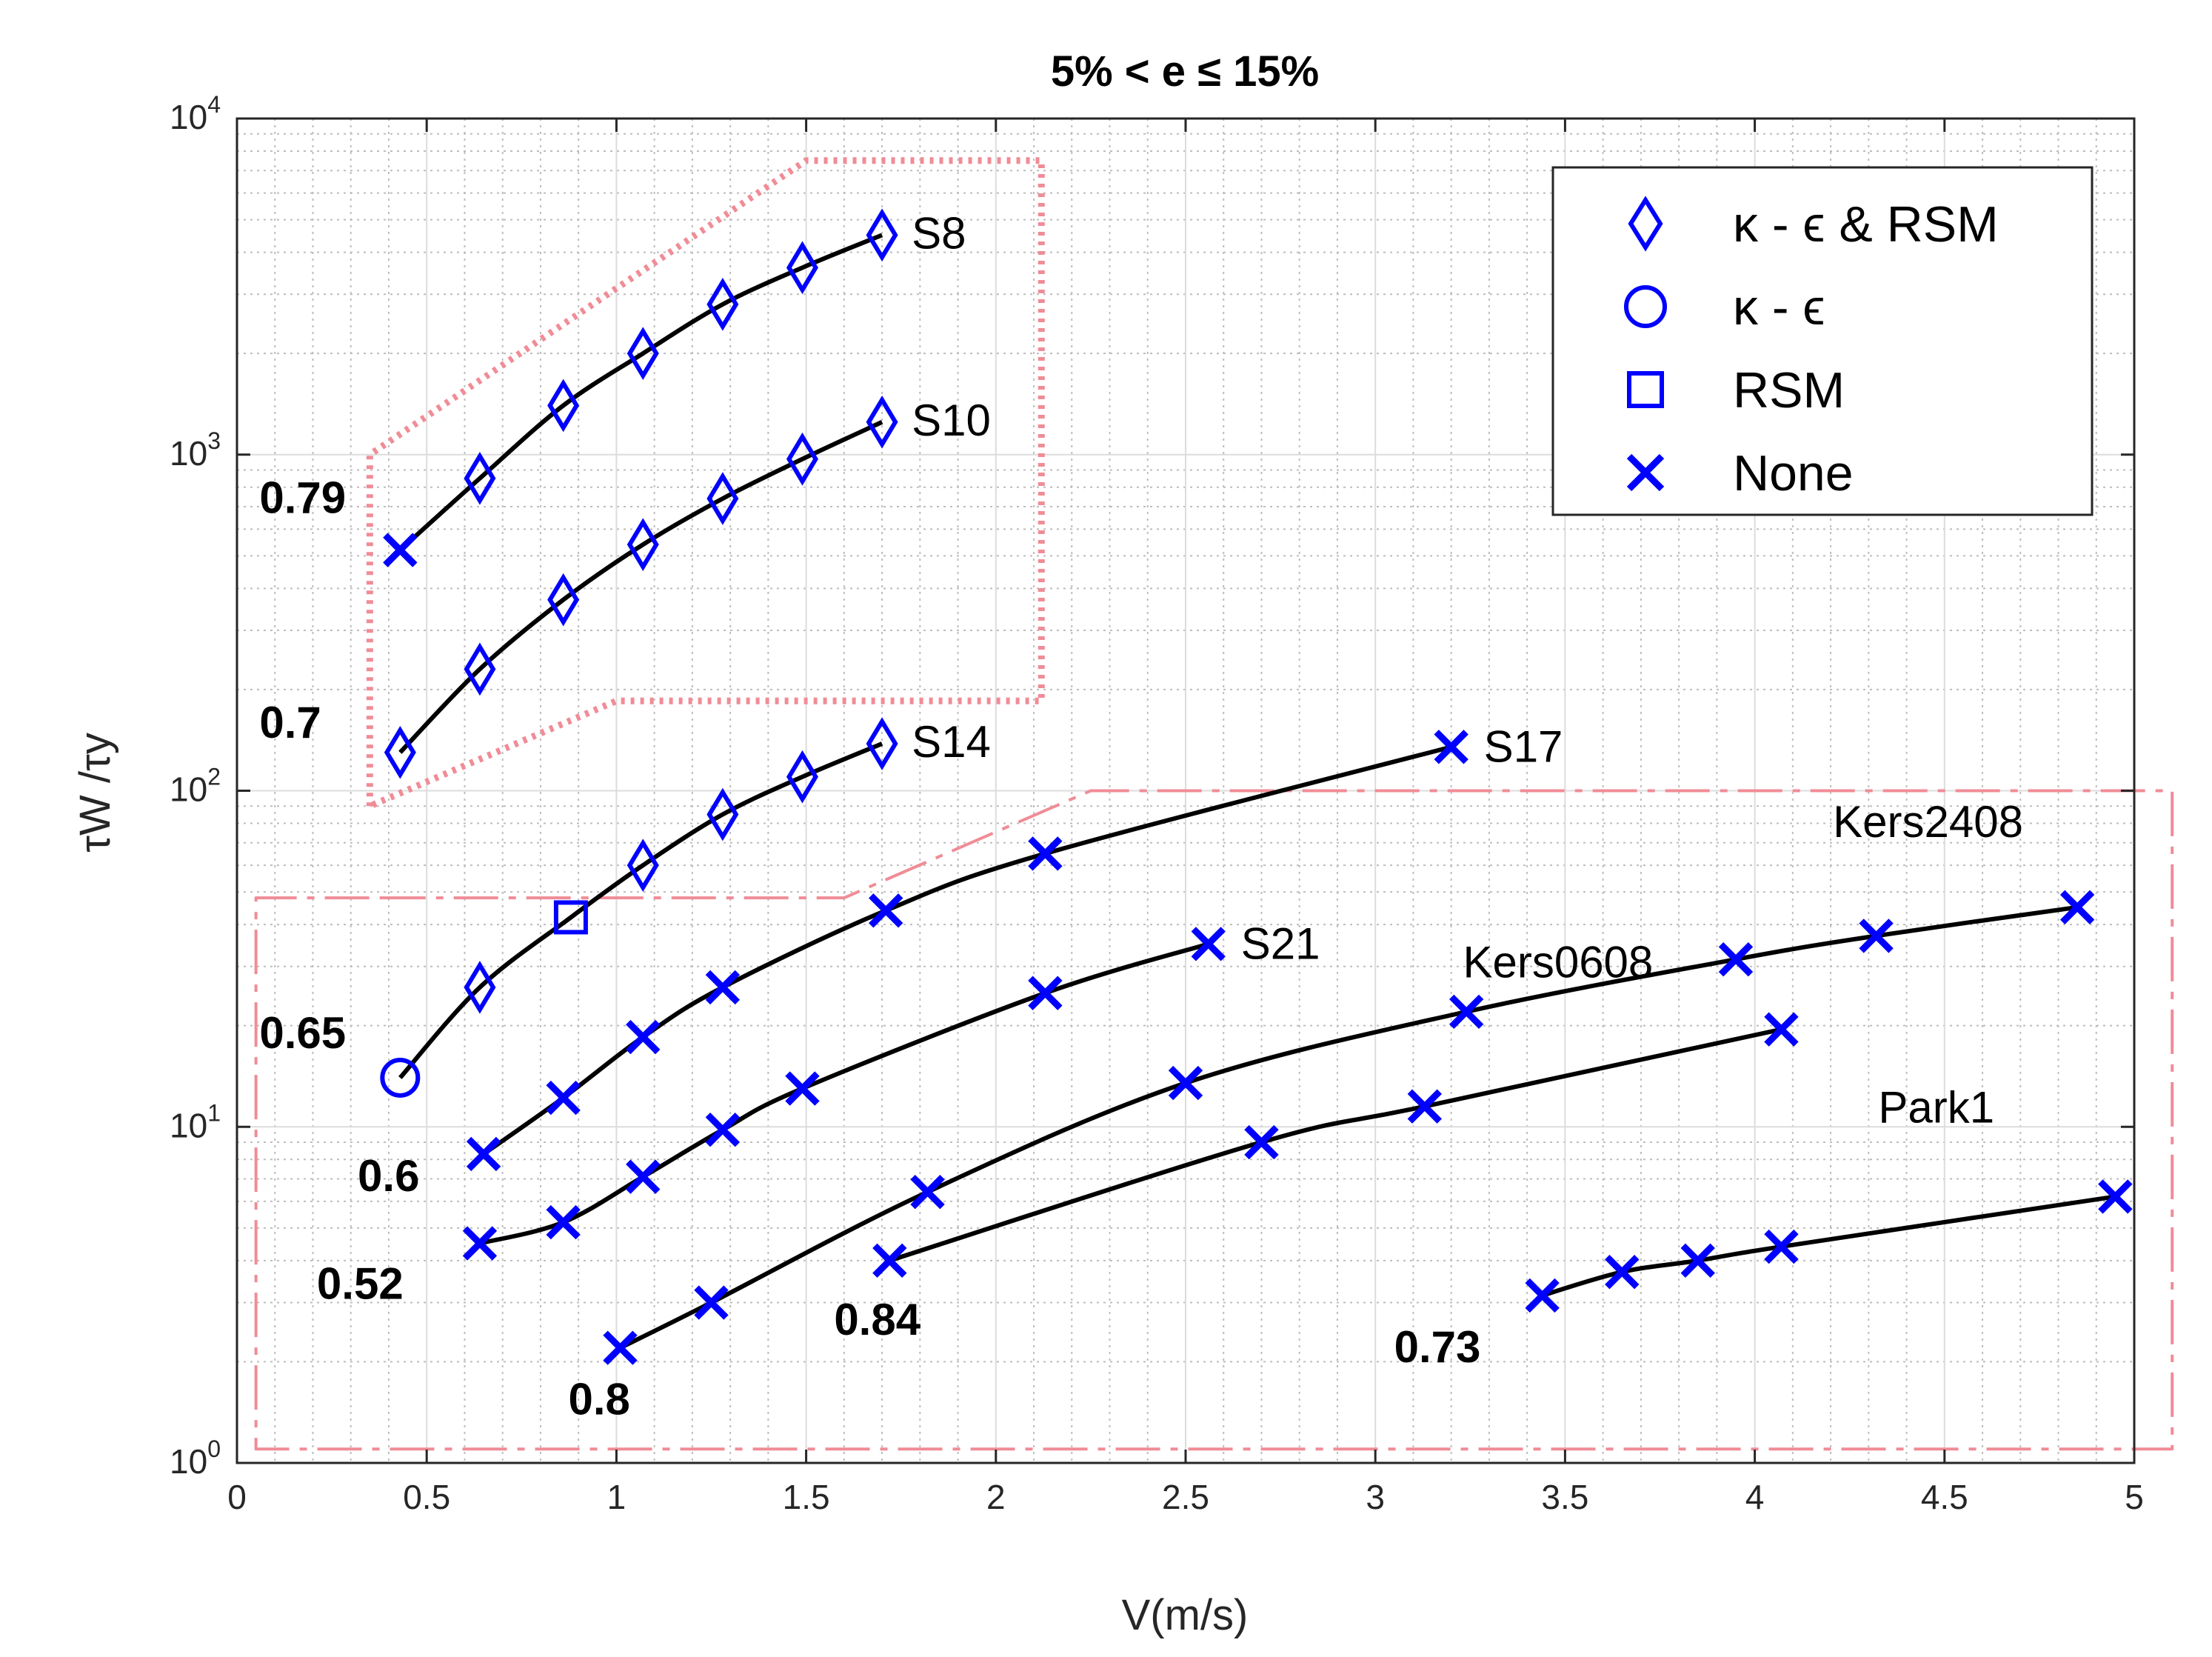 The height and width of the screenshot is (1657, 2212). What do you see at coordinates (1375, 1497) in the screenshot?
I see `x-tick-label: 3` at bounding box center [1375, 1497].